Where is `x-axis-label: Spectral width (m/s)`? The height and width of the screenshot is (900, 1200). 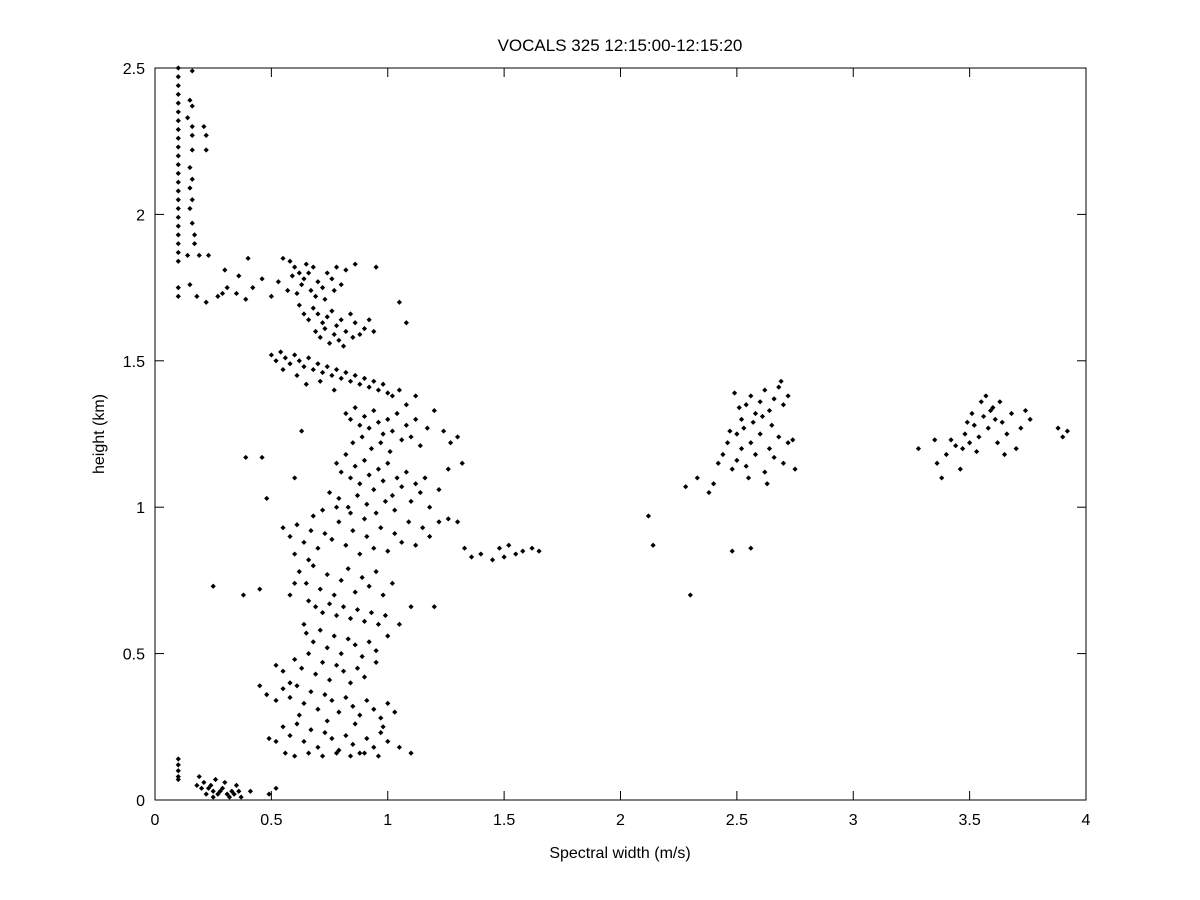
x-axis-label: Spectral width (m/s) is located at coordinates (619, 853).